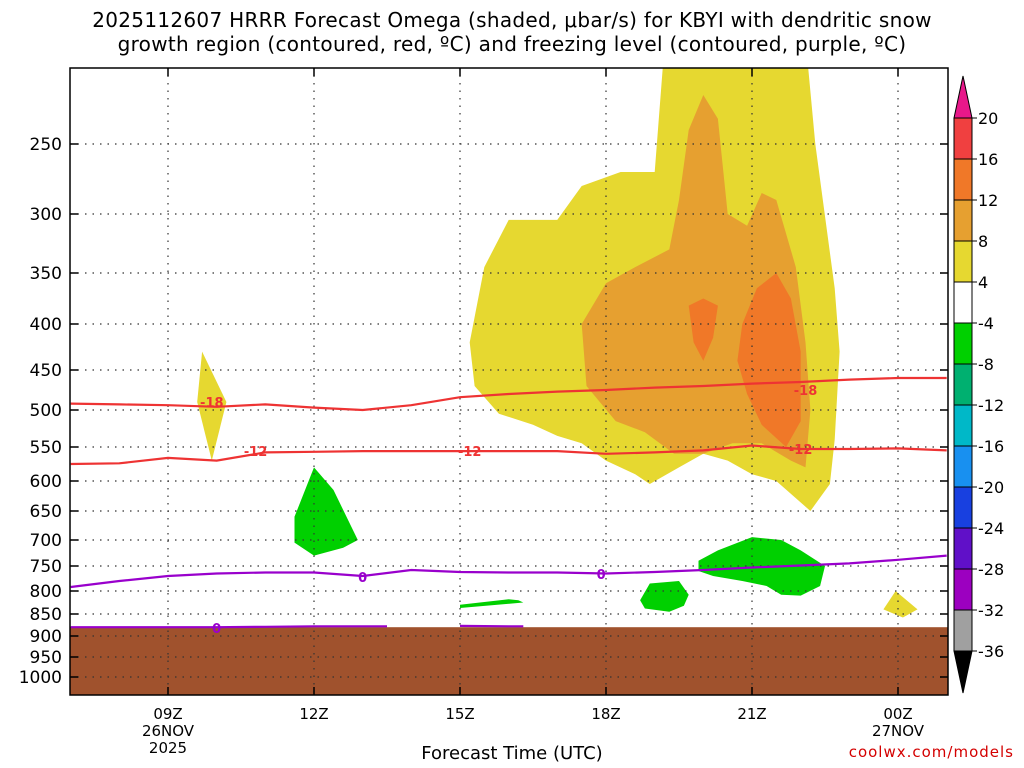 The width and height of the screenshot is (1024, 768). What do you see at coordinates (168, 748) in the screenshot?
I see `x-tick-label-09Z-2: 2025` at bounding box center [168, 748].